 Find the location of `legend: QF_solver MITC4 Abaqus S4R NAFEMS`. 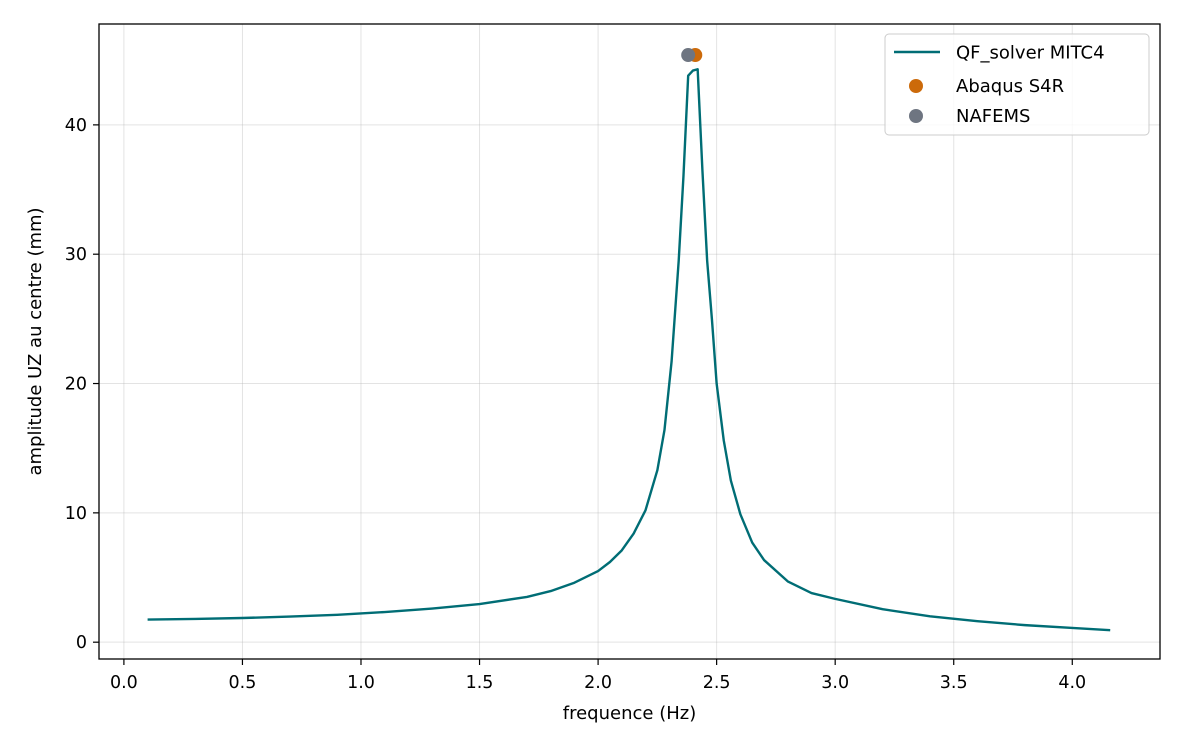

legend: QF_solver MITC4 Abaqus S4R NAFEMS is located at coordinates (1017, 84).